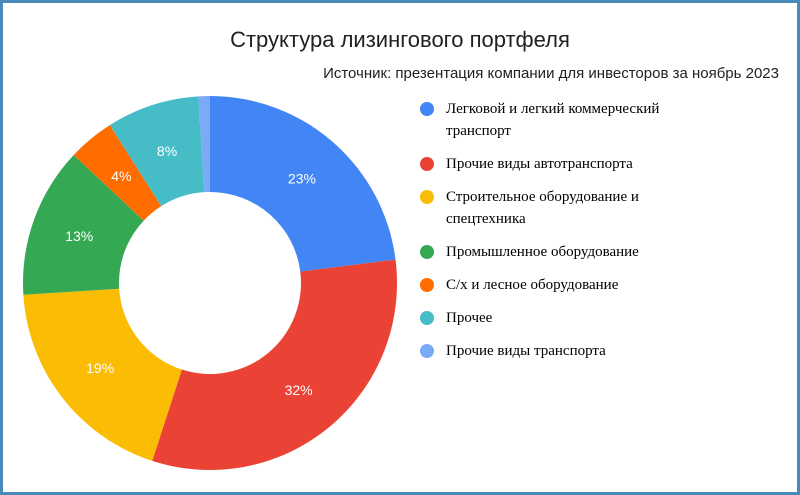 This screenshot has height=495, width=800. What do you see at coordinates (553, 120) in the screenshot?
I see `legend-label: Легковой и легкий коммерческий транспорт` at bounding box center [553, 120].